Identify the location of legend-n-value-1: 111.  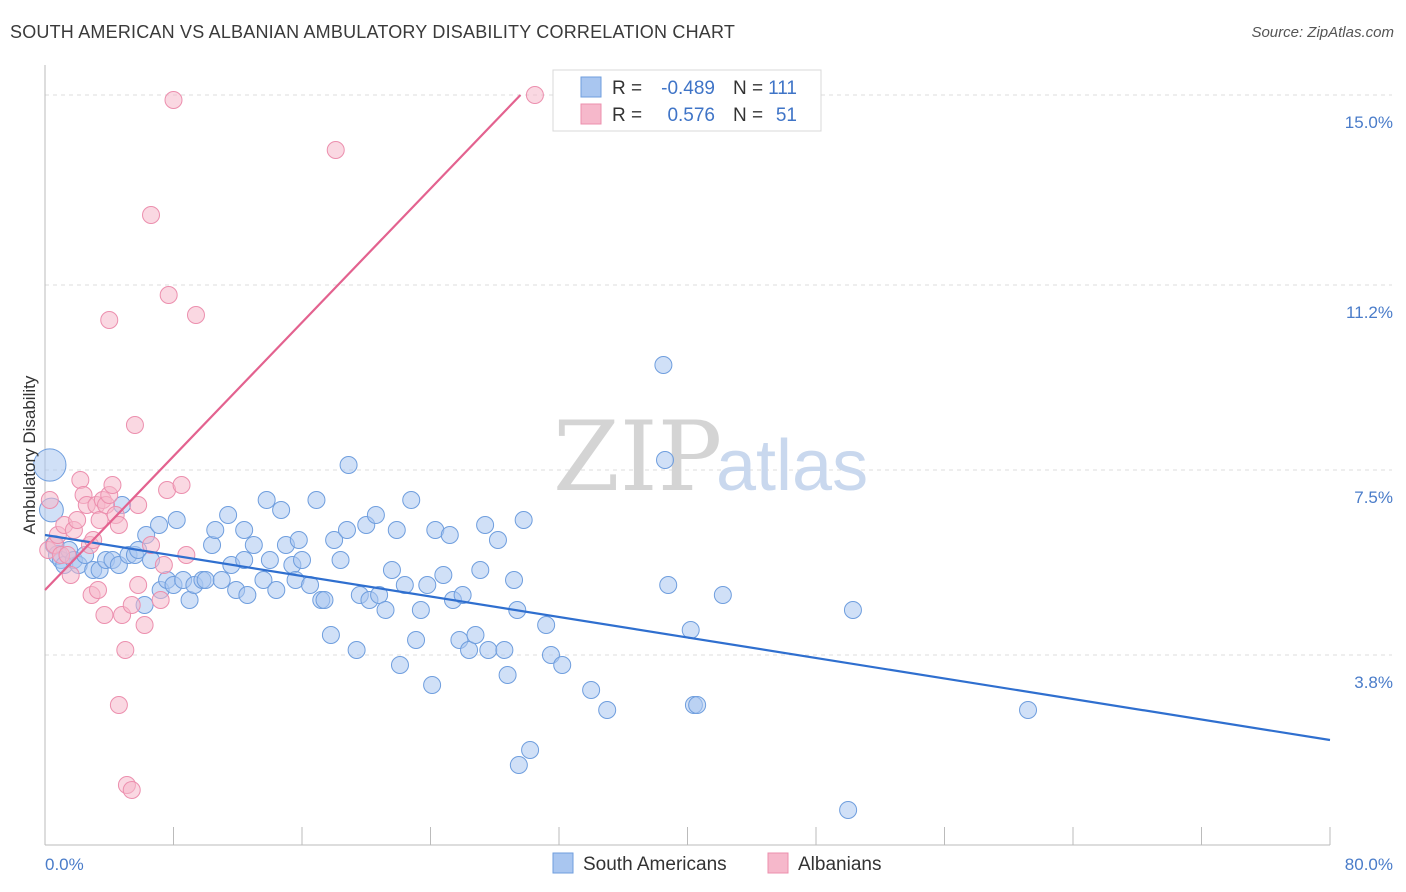
(782, 88).